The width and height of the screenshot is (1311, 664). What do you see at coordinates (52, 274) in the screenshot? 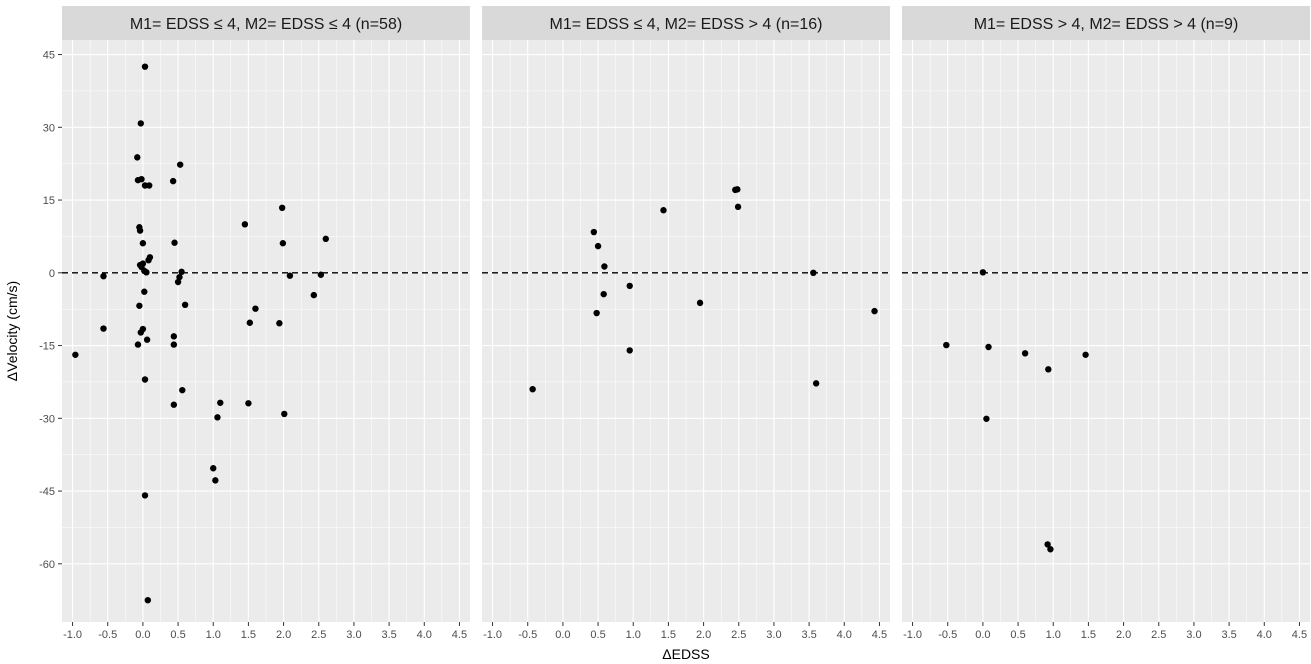
I see `y-tick-label: 0` at bounding box center [52, 274].